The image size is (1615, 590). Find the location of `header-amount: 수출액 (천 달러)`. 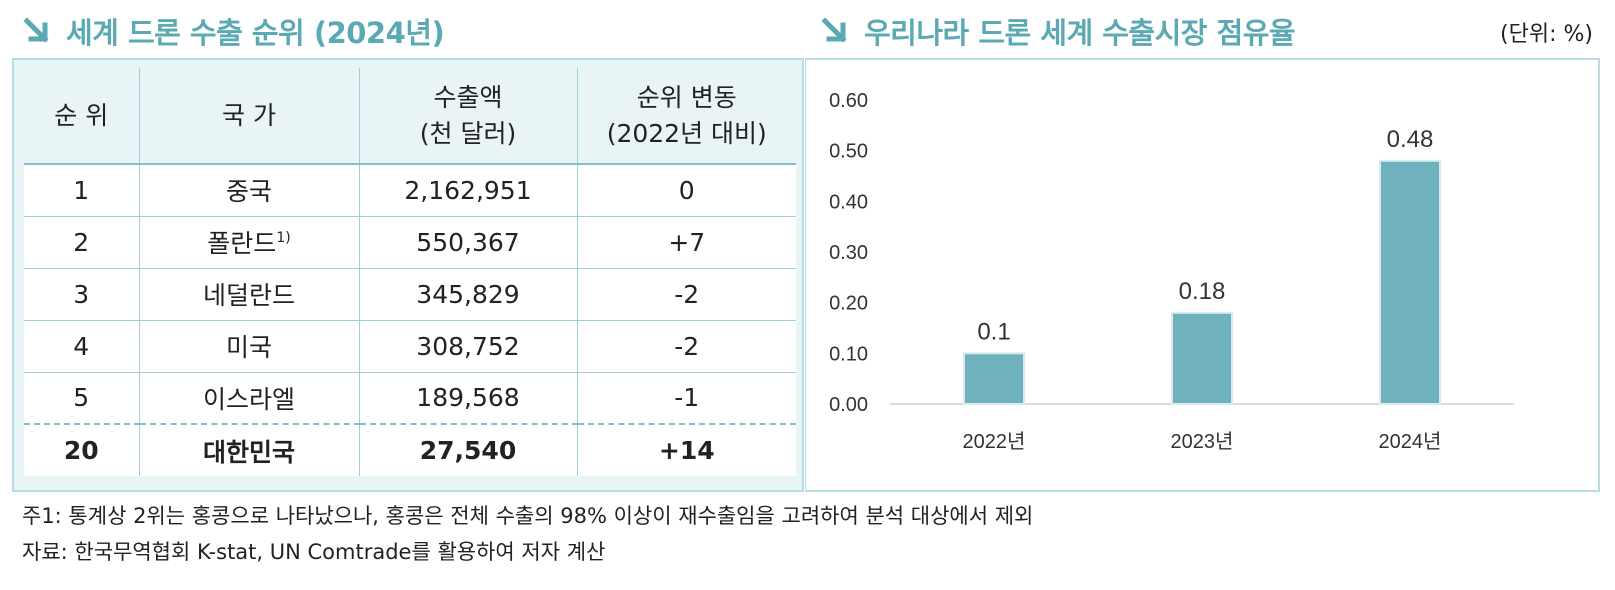

header-amount: 수출액 (천 달러) is located at coordinates (467, 116).